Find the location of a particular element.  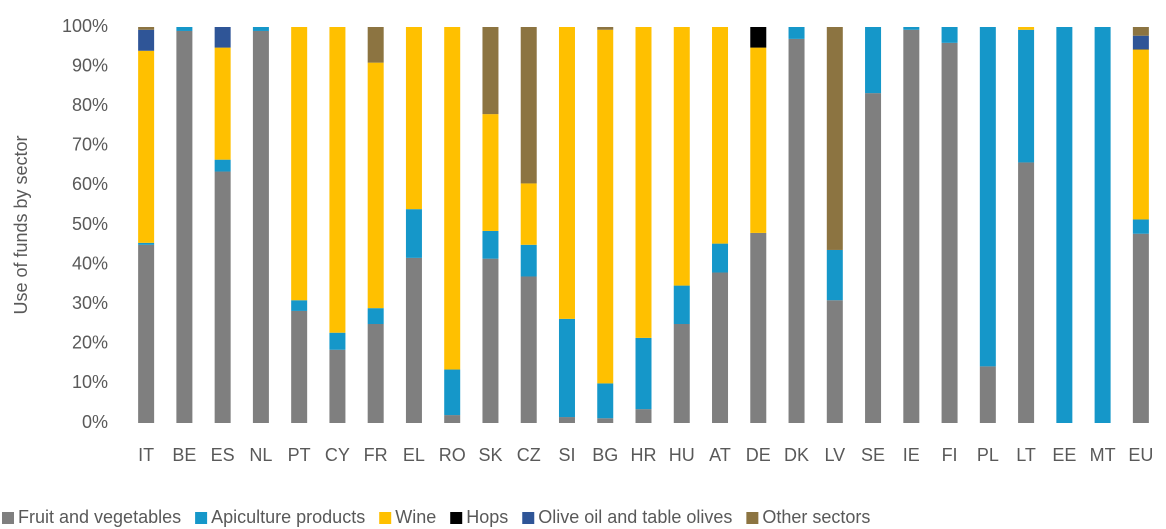

x-tick-label: LV is located at coordinates (834, 455).